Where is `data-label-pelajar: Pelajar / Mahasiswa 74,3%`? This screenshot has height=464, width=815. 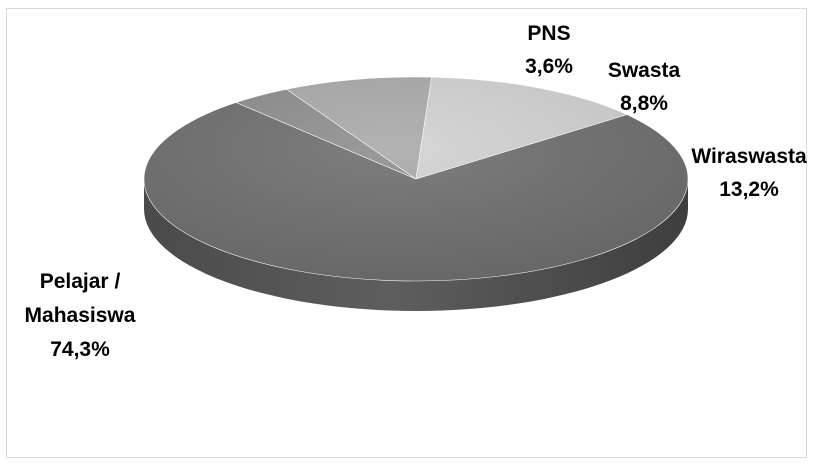 data-label-pelajar: Pelajar / Mahasiswa 74,3% is located at coordinates (80, 315).